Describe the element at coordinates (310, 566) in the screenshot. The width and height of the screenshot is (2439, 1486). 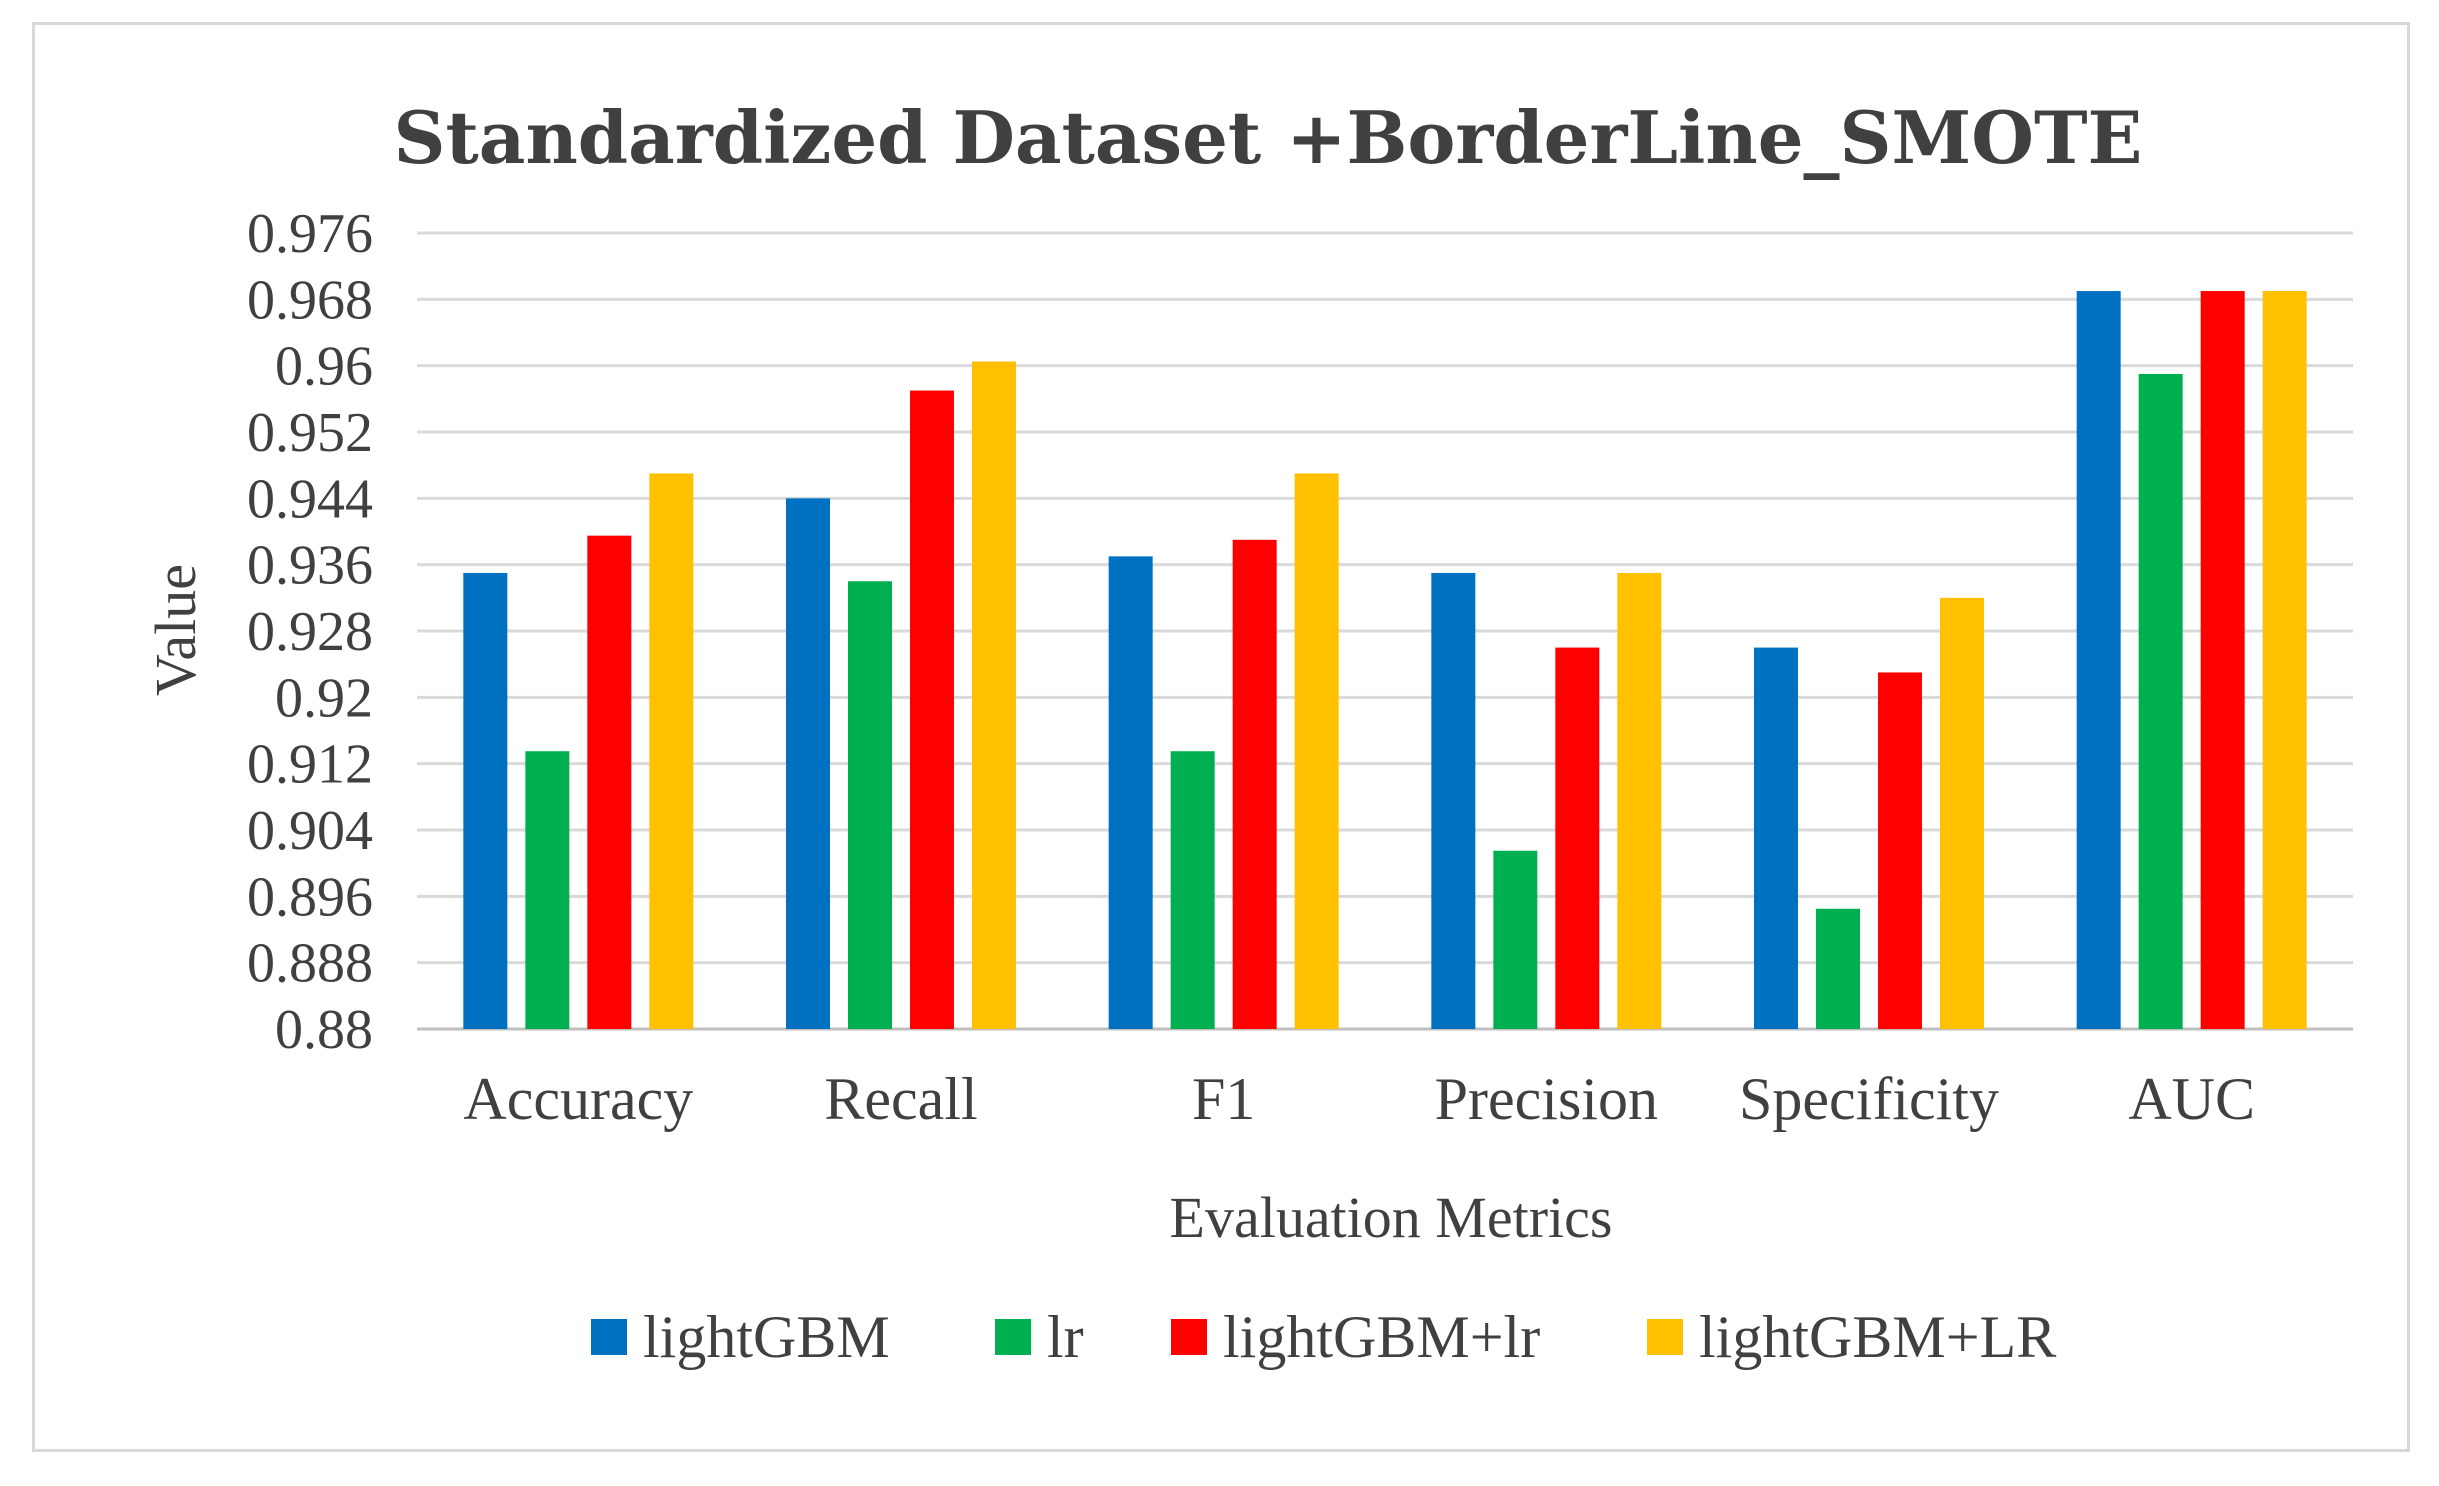
I see `y-tick-label: 0.936` at that location.